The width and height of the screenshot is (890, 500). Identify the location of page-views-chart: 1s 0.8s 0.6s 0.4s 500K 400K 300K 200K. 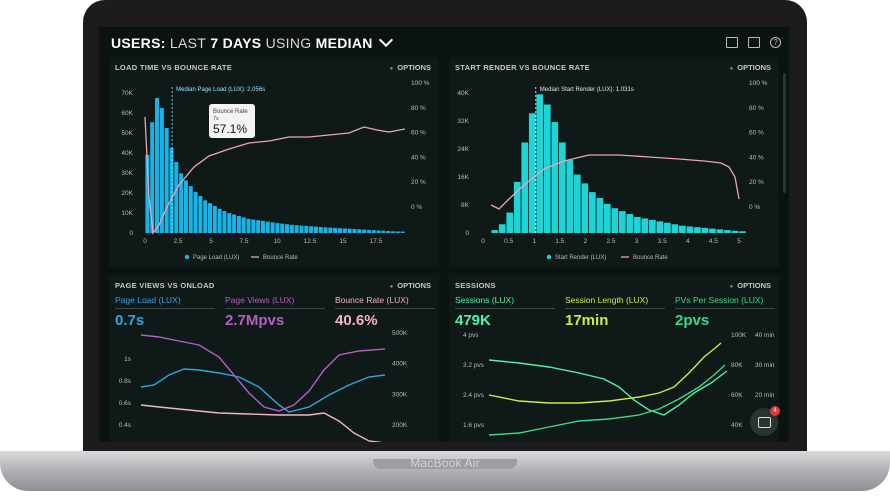
(263, 386).